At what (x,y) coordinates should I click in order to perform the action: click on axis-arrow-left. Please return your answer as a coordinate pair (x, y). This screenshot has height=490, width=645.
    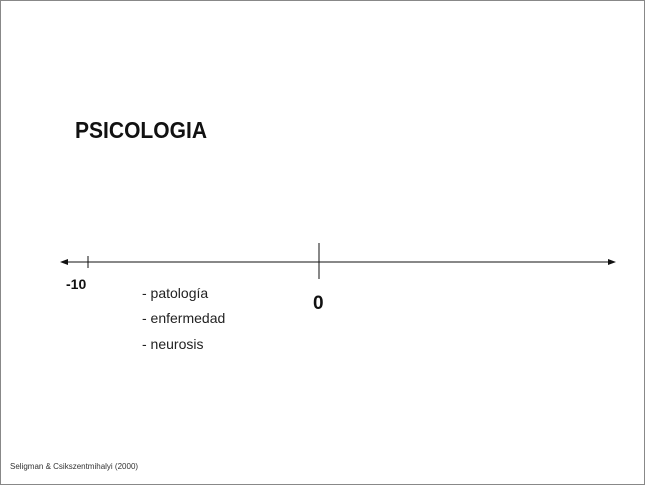
    Looking at the image, I should click on (64, 262).